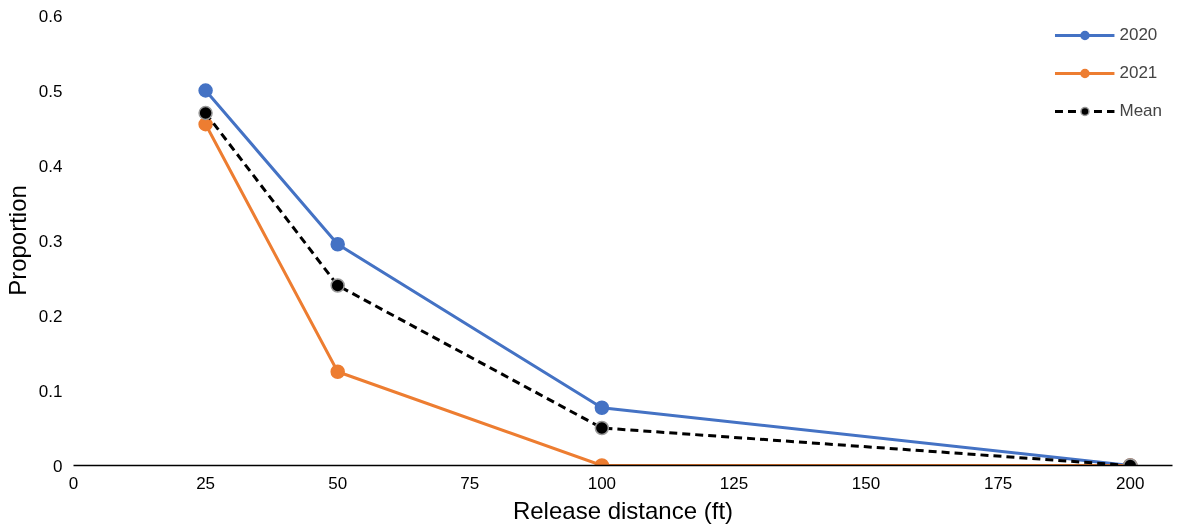 The width and height of the screenshot is (1177, 526). I want to click on x-tick-label: 100, so click(602, 483).